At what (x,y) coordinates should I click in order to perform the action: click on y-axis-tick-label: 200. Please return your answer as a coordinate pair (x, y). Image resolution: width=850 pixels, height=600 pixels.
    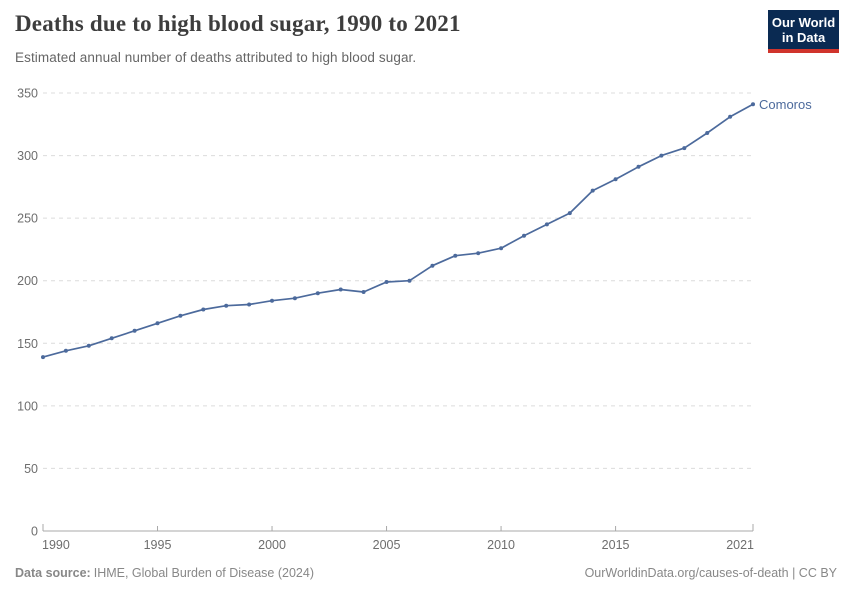
    Looking at the image, I should click on (27, 281).